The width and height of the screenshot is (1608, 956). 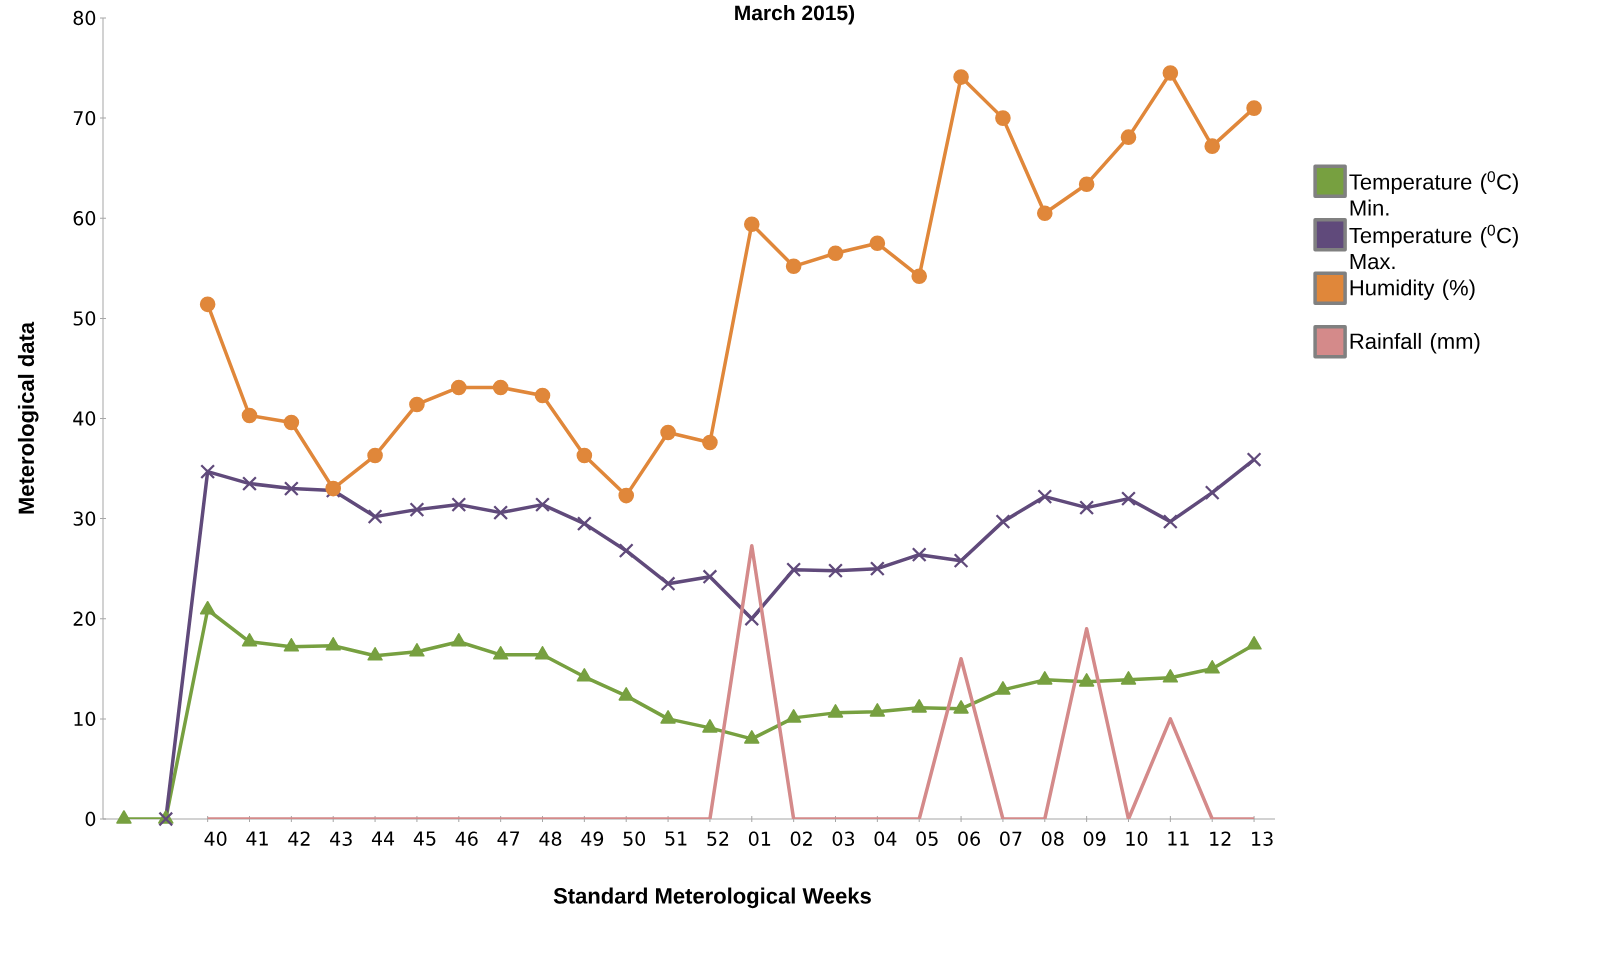 What do you see at coordinates (885, 838) in the screenshot?
I see `x-tick-label: 04` at bounding box center [885, 838].